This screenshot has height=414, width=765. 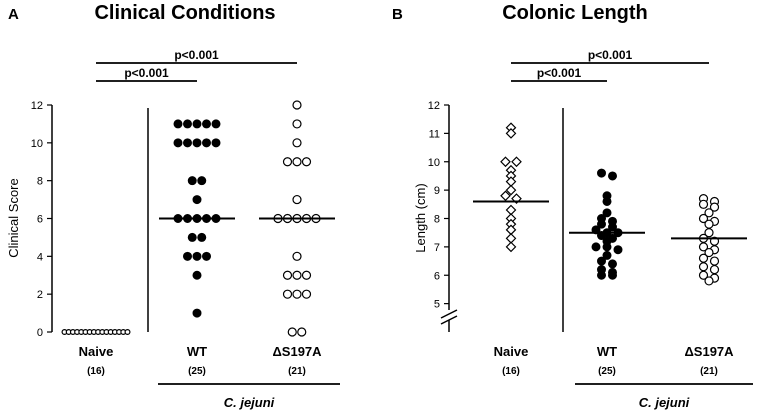 What do you see at coordinates (40, 182) in the screenshot?
I see `y-tick-label: 8` at bounding box center [40, 182].